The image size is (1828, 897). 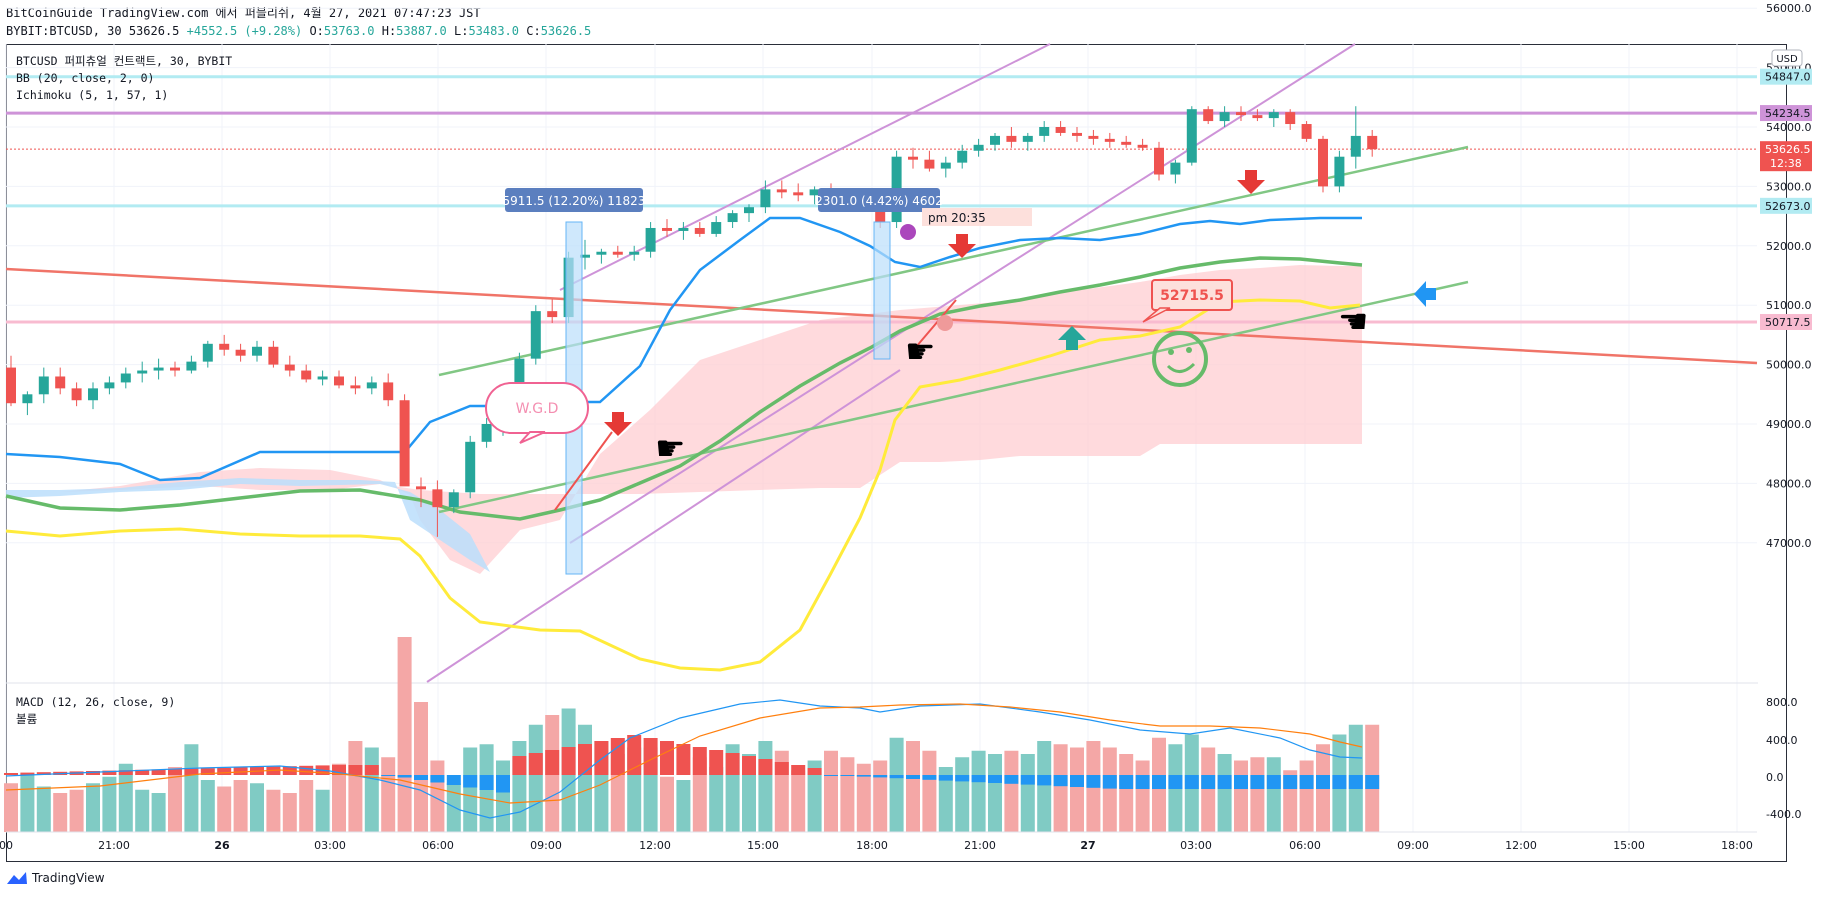 I want to click on time-tick-label: 26, so click(x=222, y=845).